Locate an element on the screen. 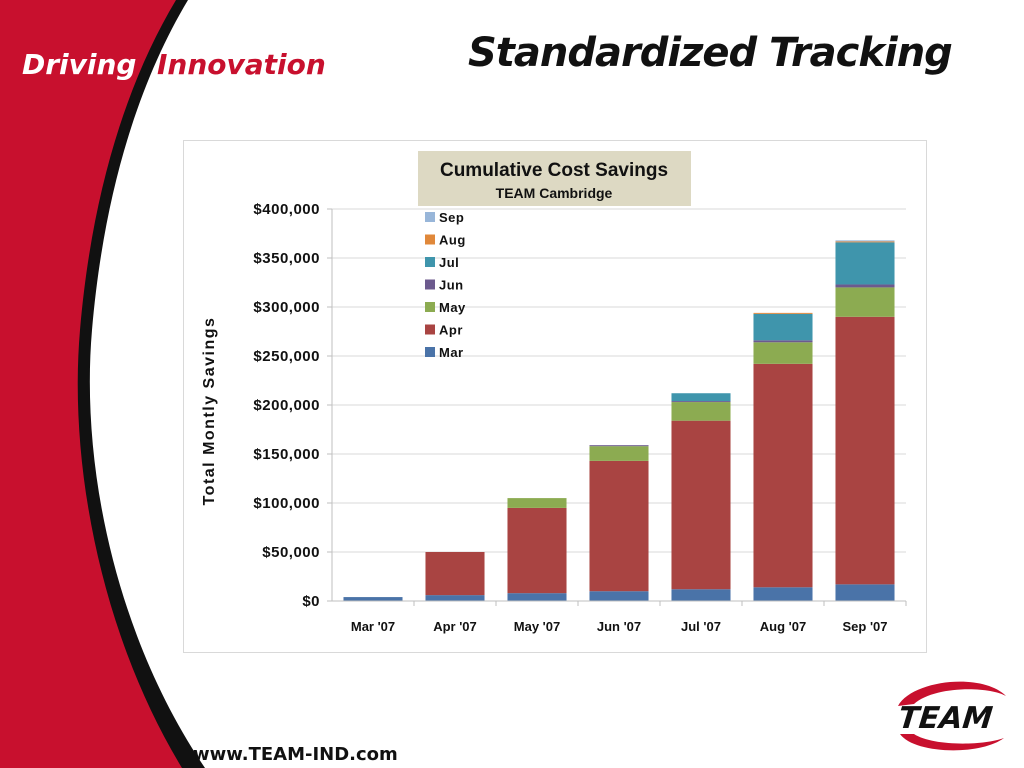  legend-label-may: May is located at coordinates (452, 307).